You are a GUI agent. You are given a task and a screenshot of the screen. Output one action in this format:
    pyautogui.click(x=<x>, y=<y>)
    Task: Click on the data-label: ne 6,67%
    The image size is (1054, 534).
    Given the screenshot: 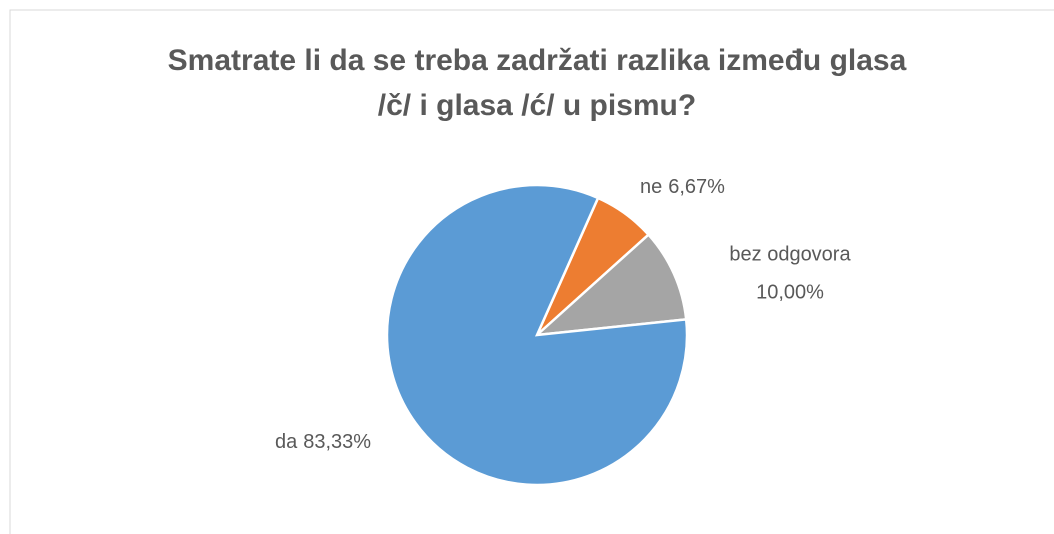 What is the action you would take?
    pyautogui.click(x=682, y=187)
    